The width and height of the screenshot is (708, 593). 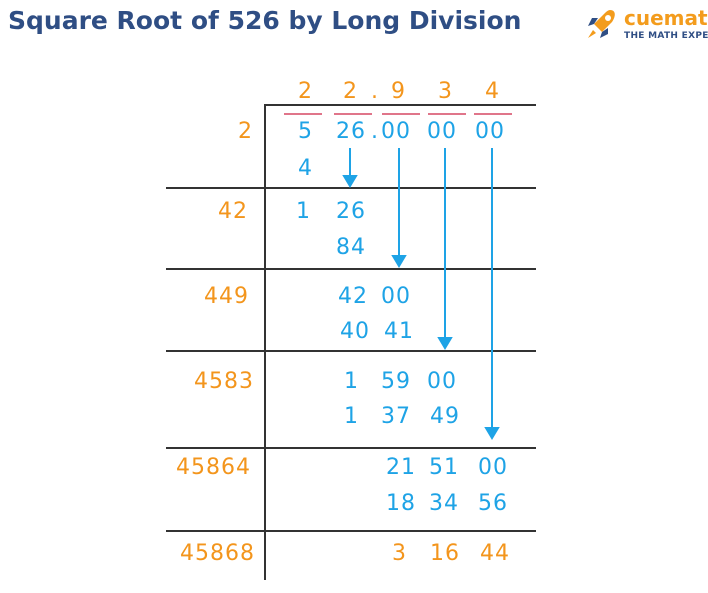 What do you see at coordinates (396, 416) in the screenshot?
I see `subtract-group: 37` at bounding box center [396, 416].